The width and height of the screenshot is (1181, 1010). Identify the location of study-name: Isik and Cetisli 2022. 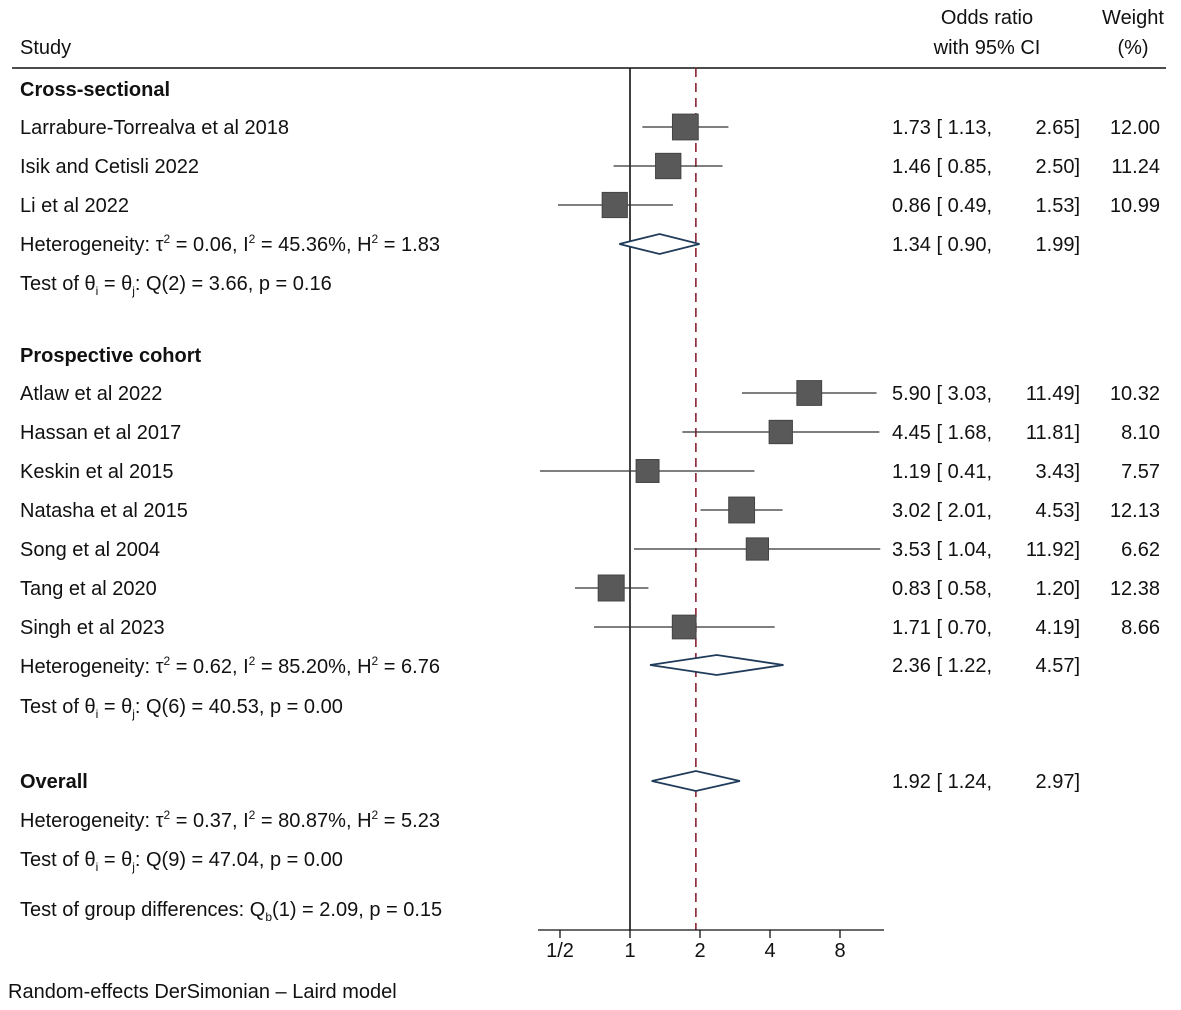
(109, 167).